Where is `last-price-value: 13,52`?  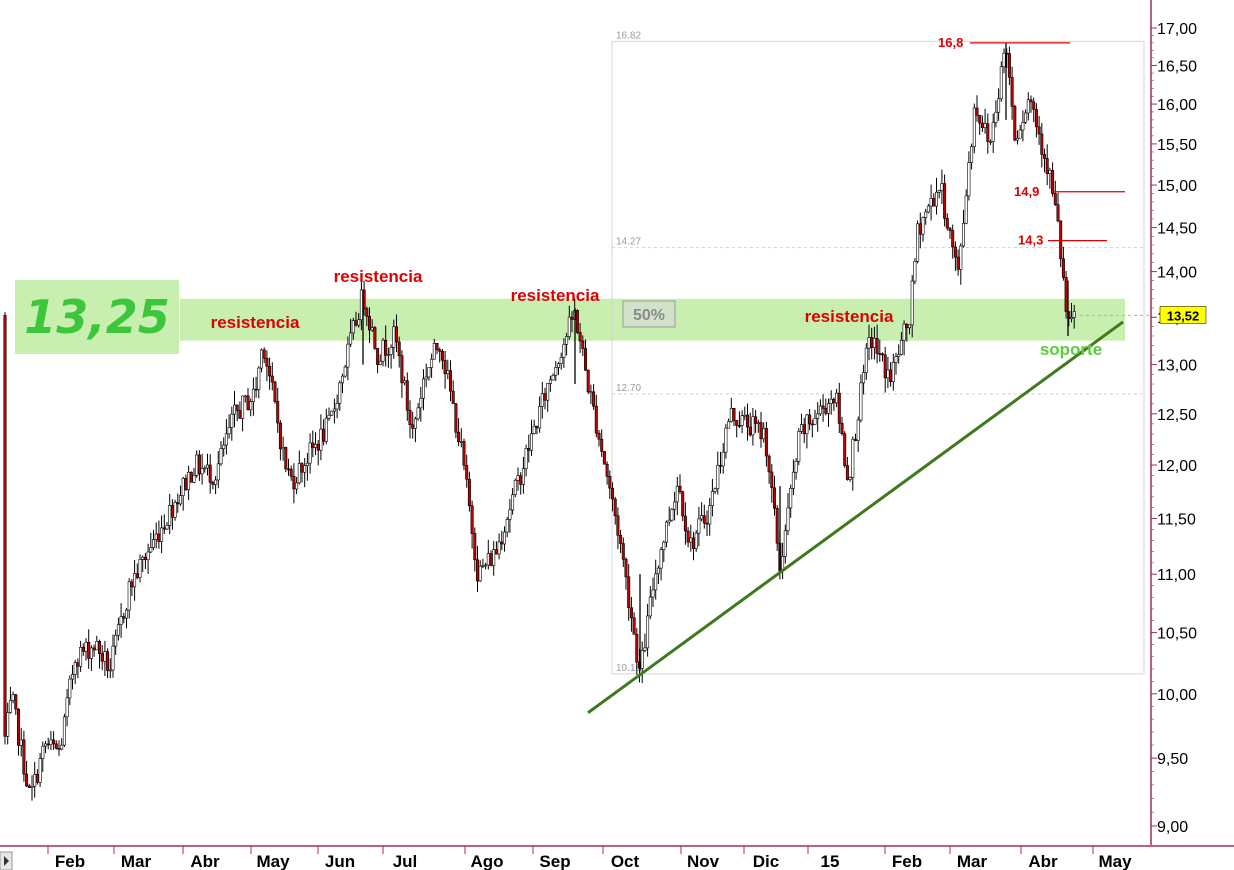
last-price-value: 13,52 is located at coordinates (1183, 315).